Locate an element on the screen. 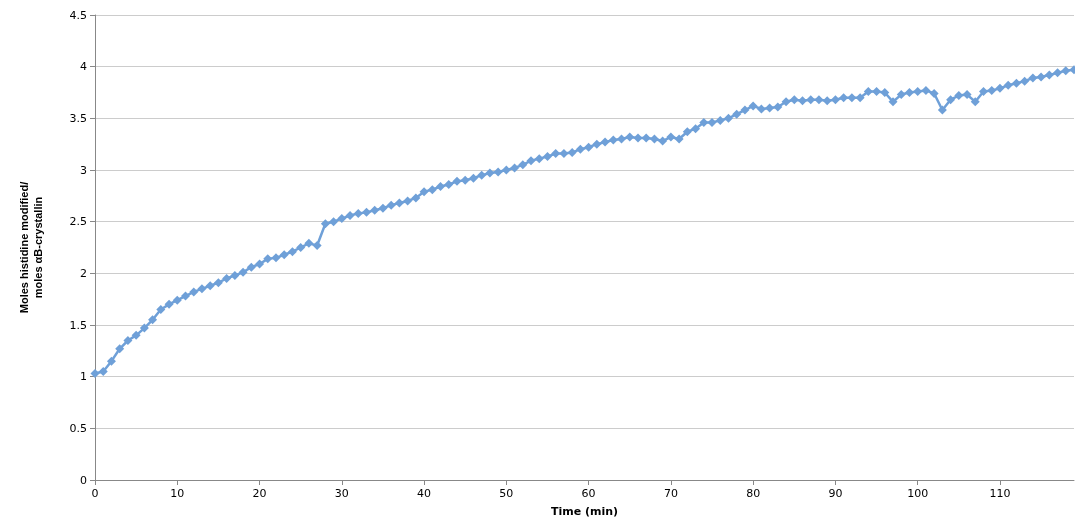 This screenshot has width=1075, height=531. x-tick-label: 100 is located at coordinates (918, 493).